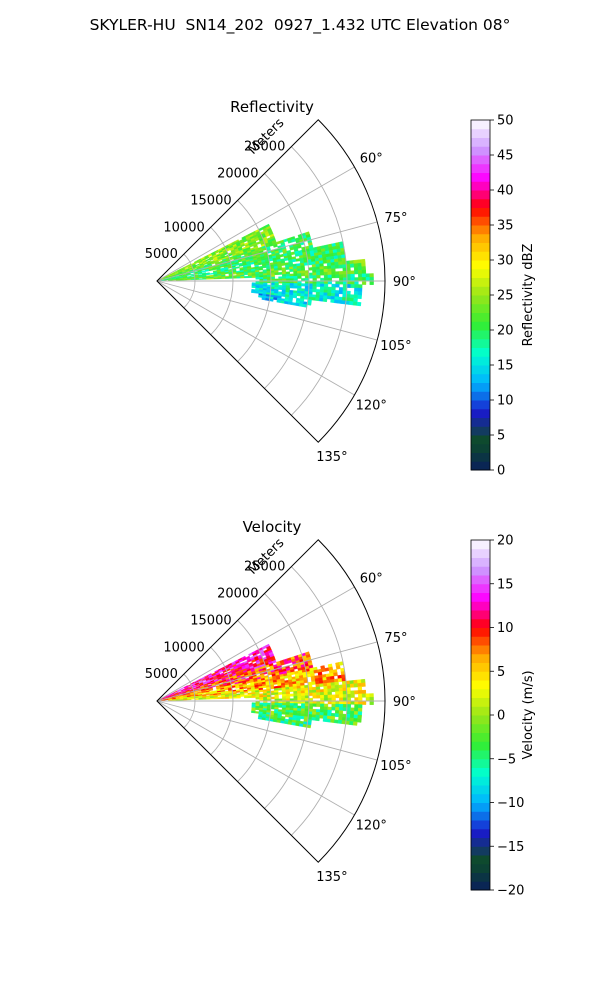 This screenshot has width=600, height=1000. What do you see at coordinates (404, 282) in the screenshot?
I see `azimuth-tick-label: 90°` at bounding box center [404, 282].